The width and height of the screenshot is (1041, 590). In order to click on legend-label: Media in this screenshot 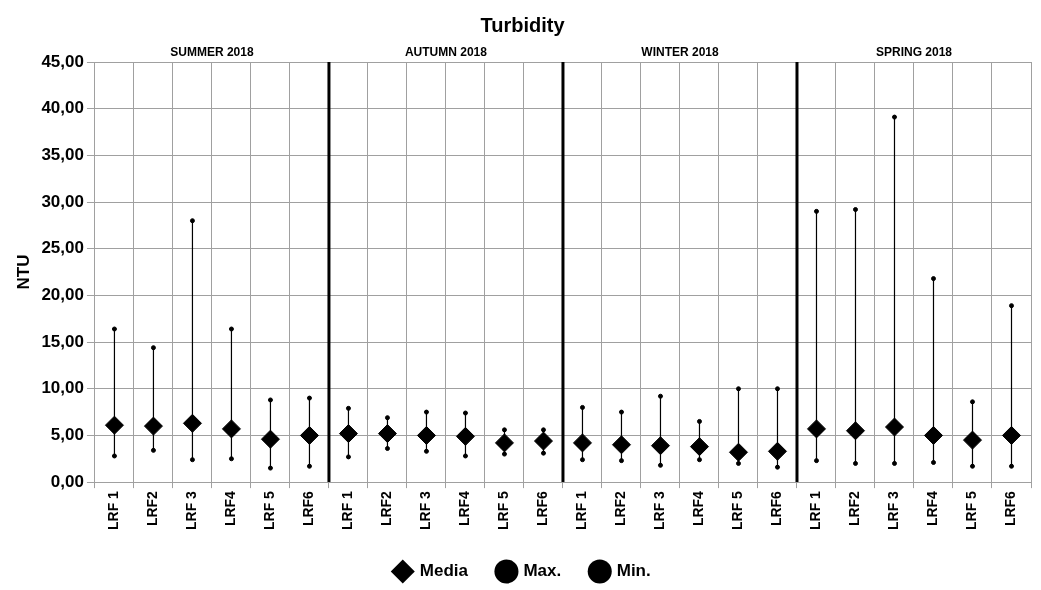, I will do `click(444, 571)`.